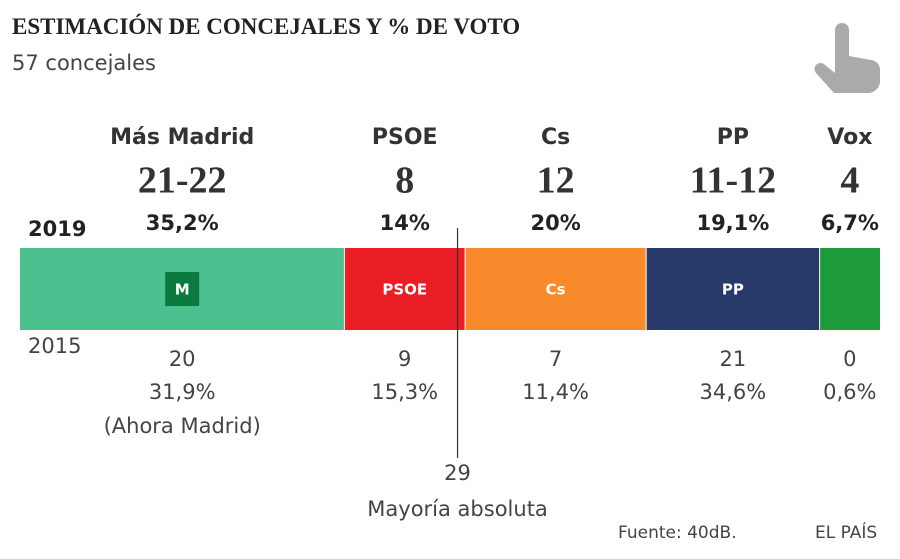 The width and height of the screenshot is (900, 559). What do you see at coordinates (457, 473) in the screenshot?
I see `majority-value: 29` at bounding box center [457, 473].